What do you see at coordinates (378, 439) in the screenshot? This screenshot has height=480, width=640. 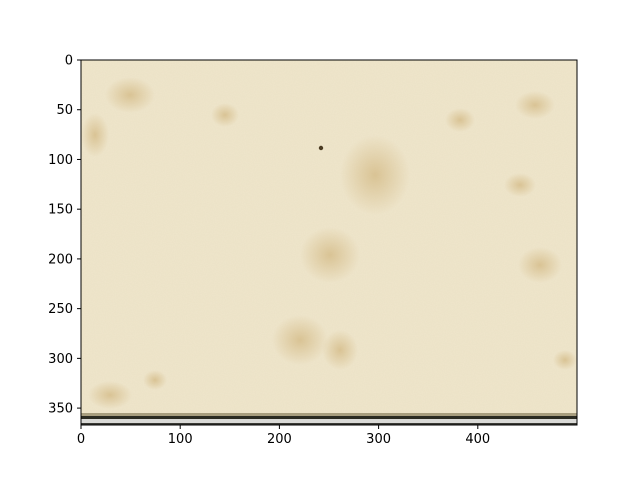 I see `x-tick-label: 300` at bounding box center [378, 439].